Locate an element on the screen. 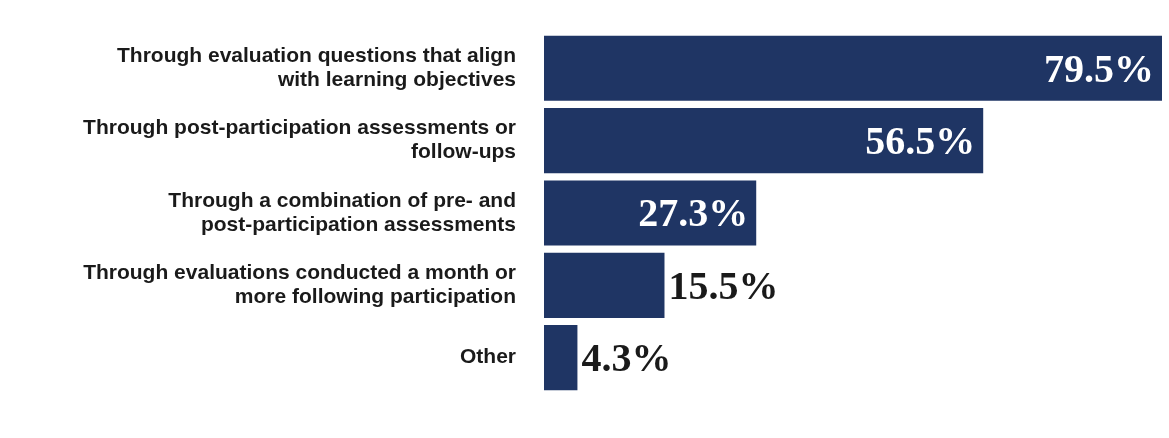 Image resolution: width=1169 pixels, height=438 pixels. data-label: 79.5% is located at coordinates (1099, 68).